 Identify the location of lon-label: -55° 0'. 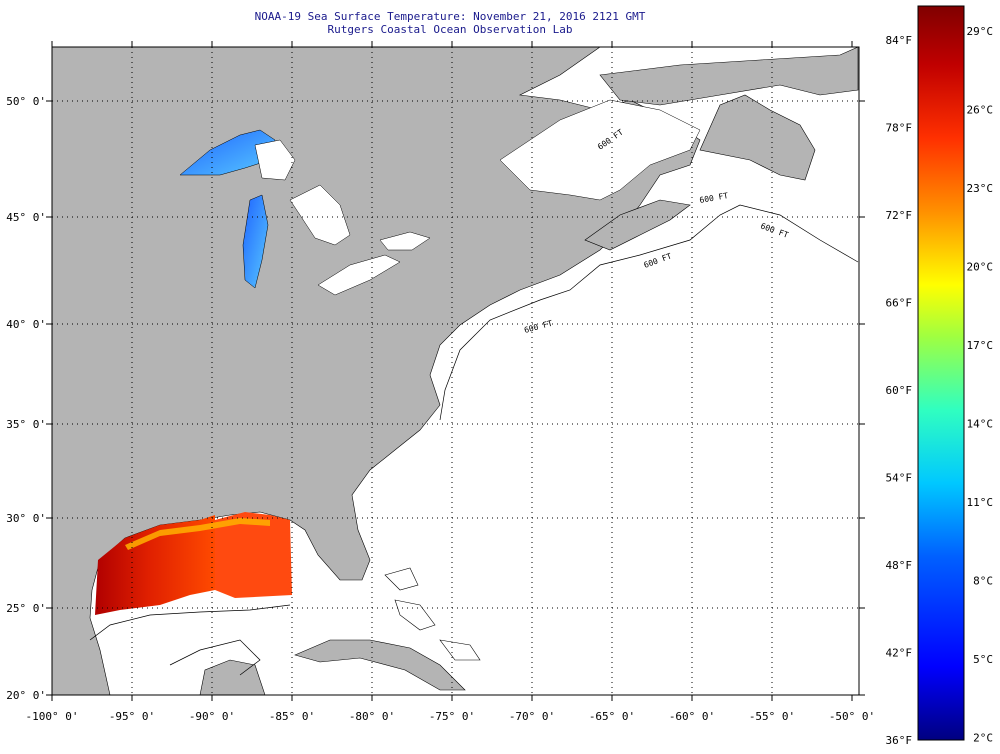
(772, 716).